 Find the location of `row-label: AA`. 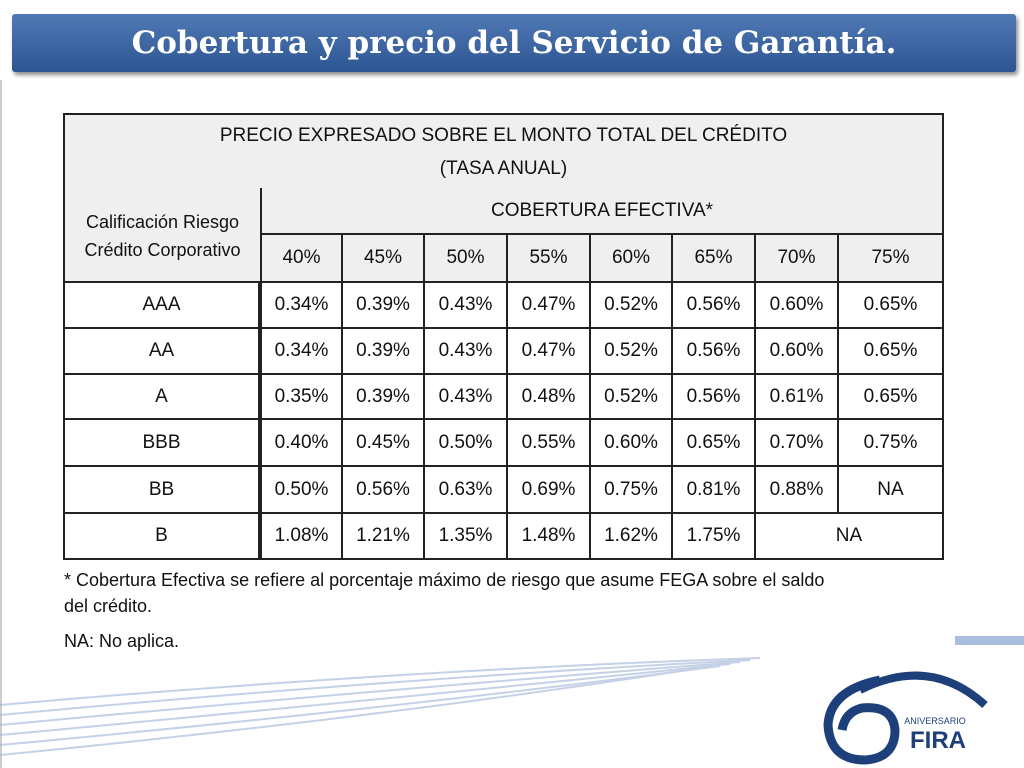

row-label: AA is located at coordinates (161, 352).